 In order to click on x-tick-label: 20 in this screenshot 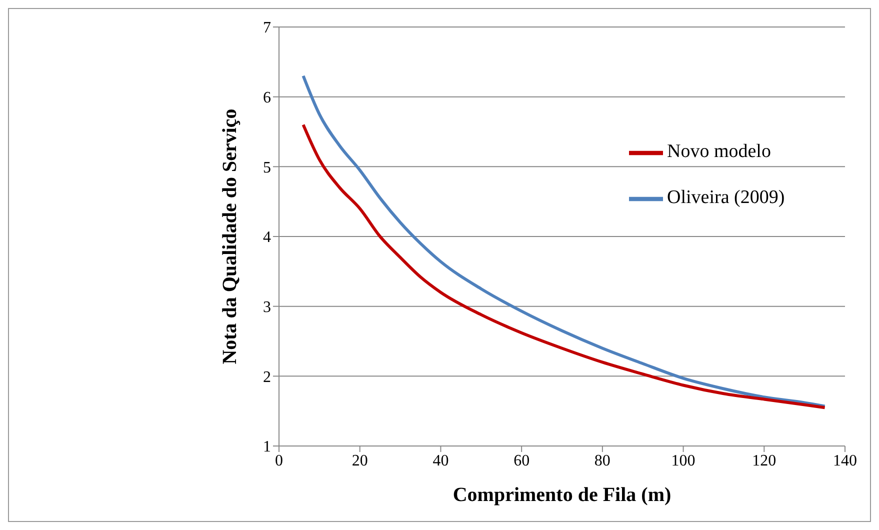, I will do `click(360, 461)`.